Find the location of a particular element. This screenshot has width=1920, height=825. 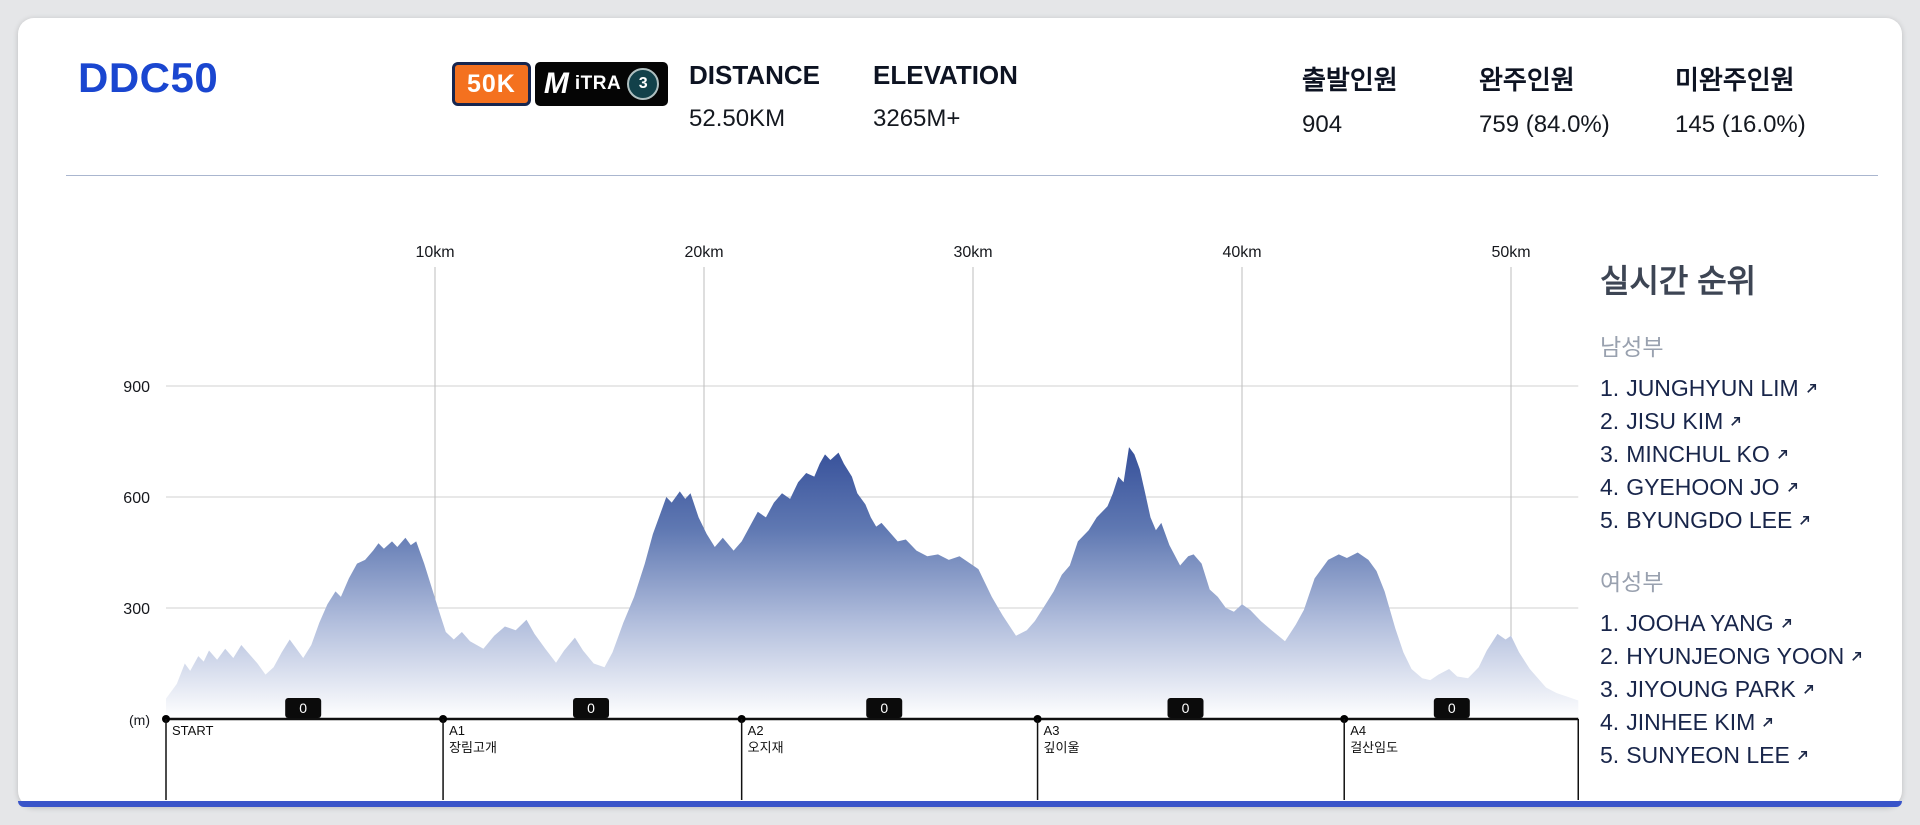

ranking-item: 2. JISU KIM is located at coordinates (1755, 421).